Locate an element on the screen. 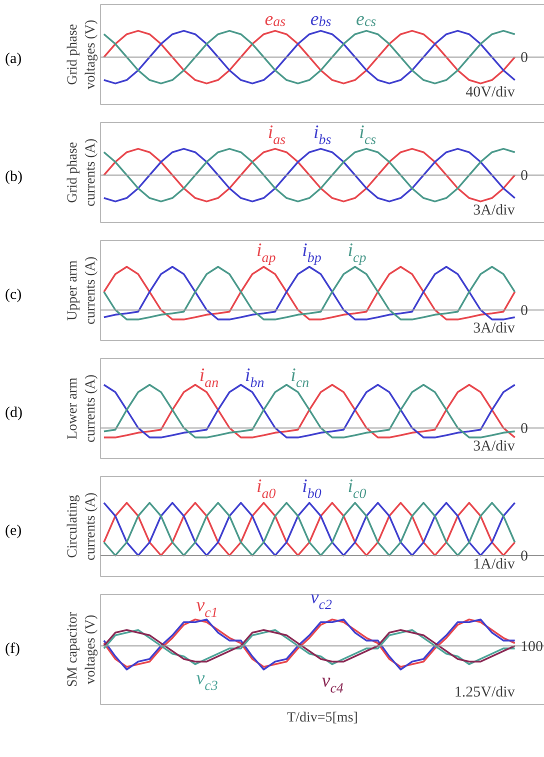 The image size is (544, 757). text: (d) is located at coordinates (13, 413).